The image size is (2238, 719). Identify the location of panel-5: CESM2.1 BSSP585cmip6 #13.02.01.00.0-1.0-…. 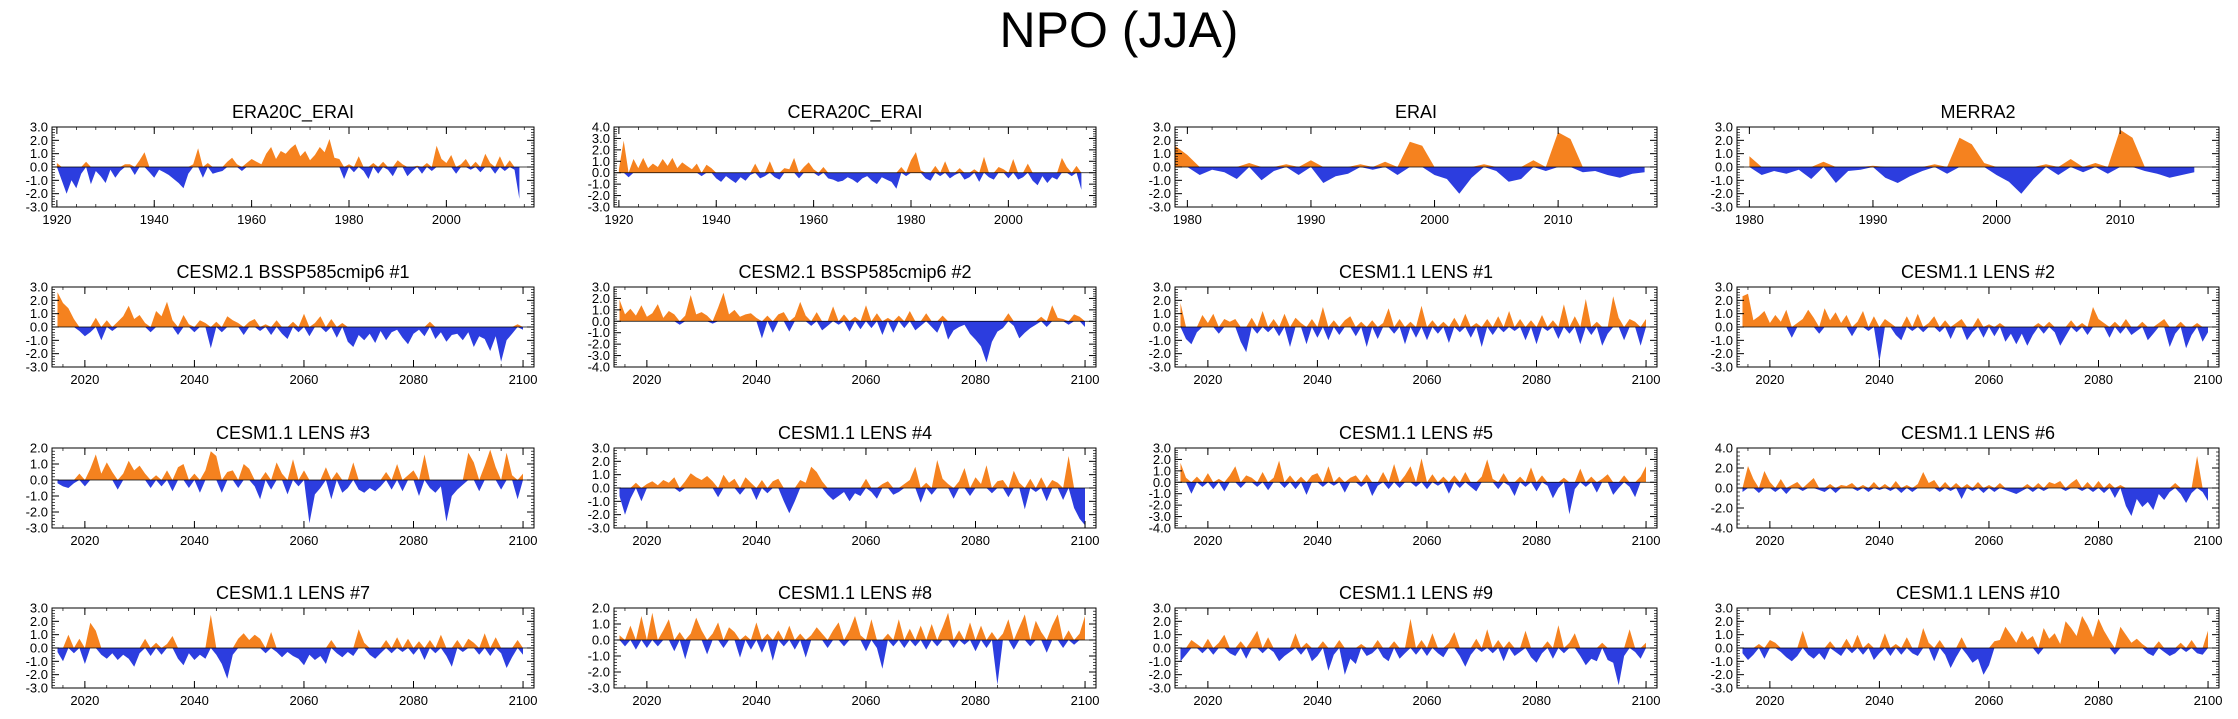
(282, 324).